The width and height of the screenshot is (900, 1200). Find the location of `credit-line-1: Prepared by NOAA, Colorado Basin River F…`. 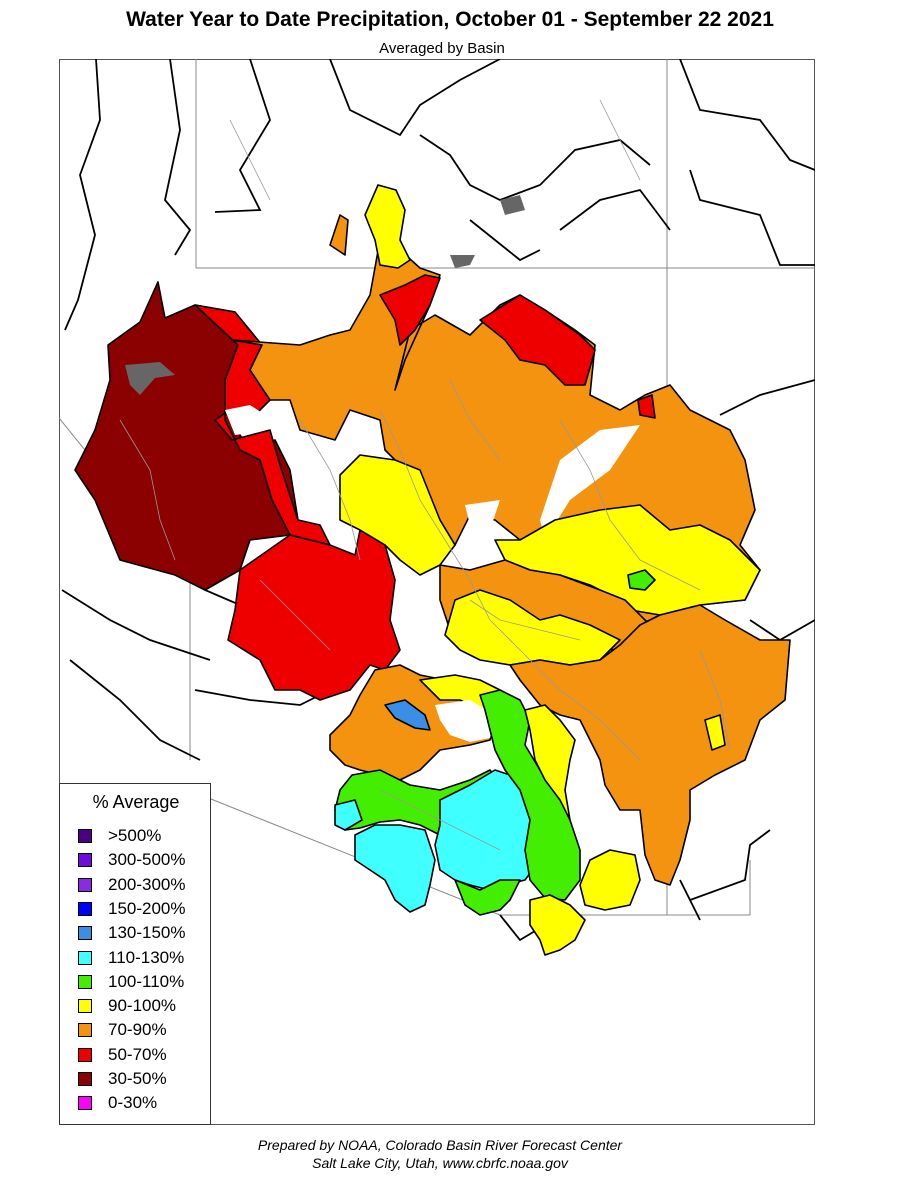

credit-line-1: Prepared by NOAA, Colorado Basin River F… is located at coordinates (440, 1145).